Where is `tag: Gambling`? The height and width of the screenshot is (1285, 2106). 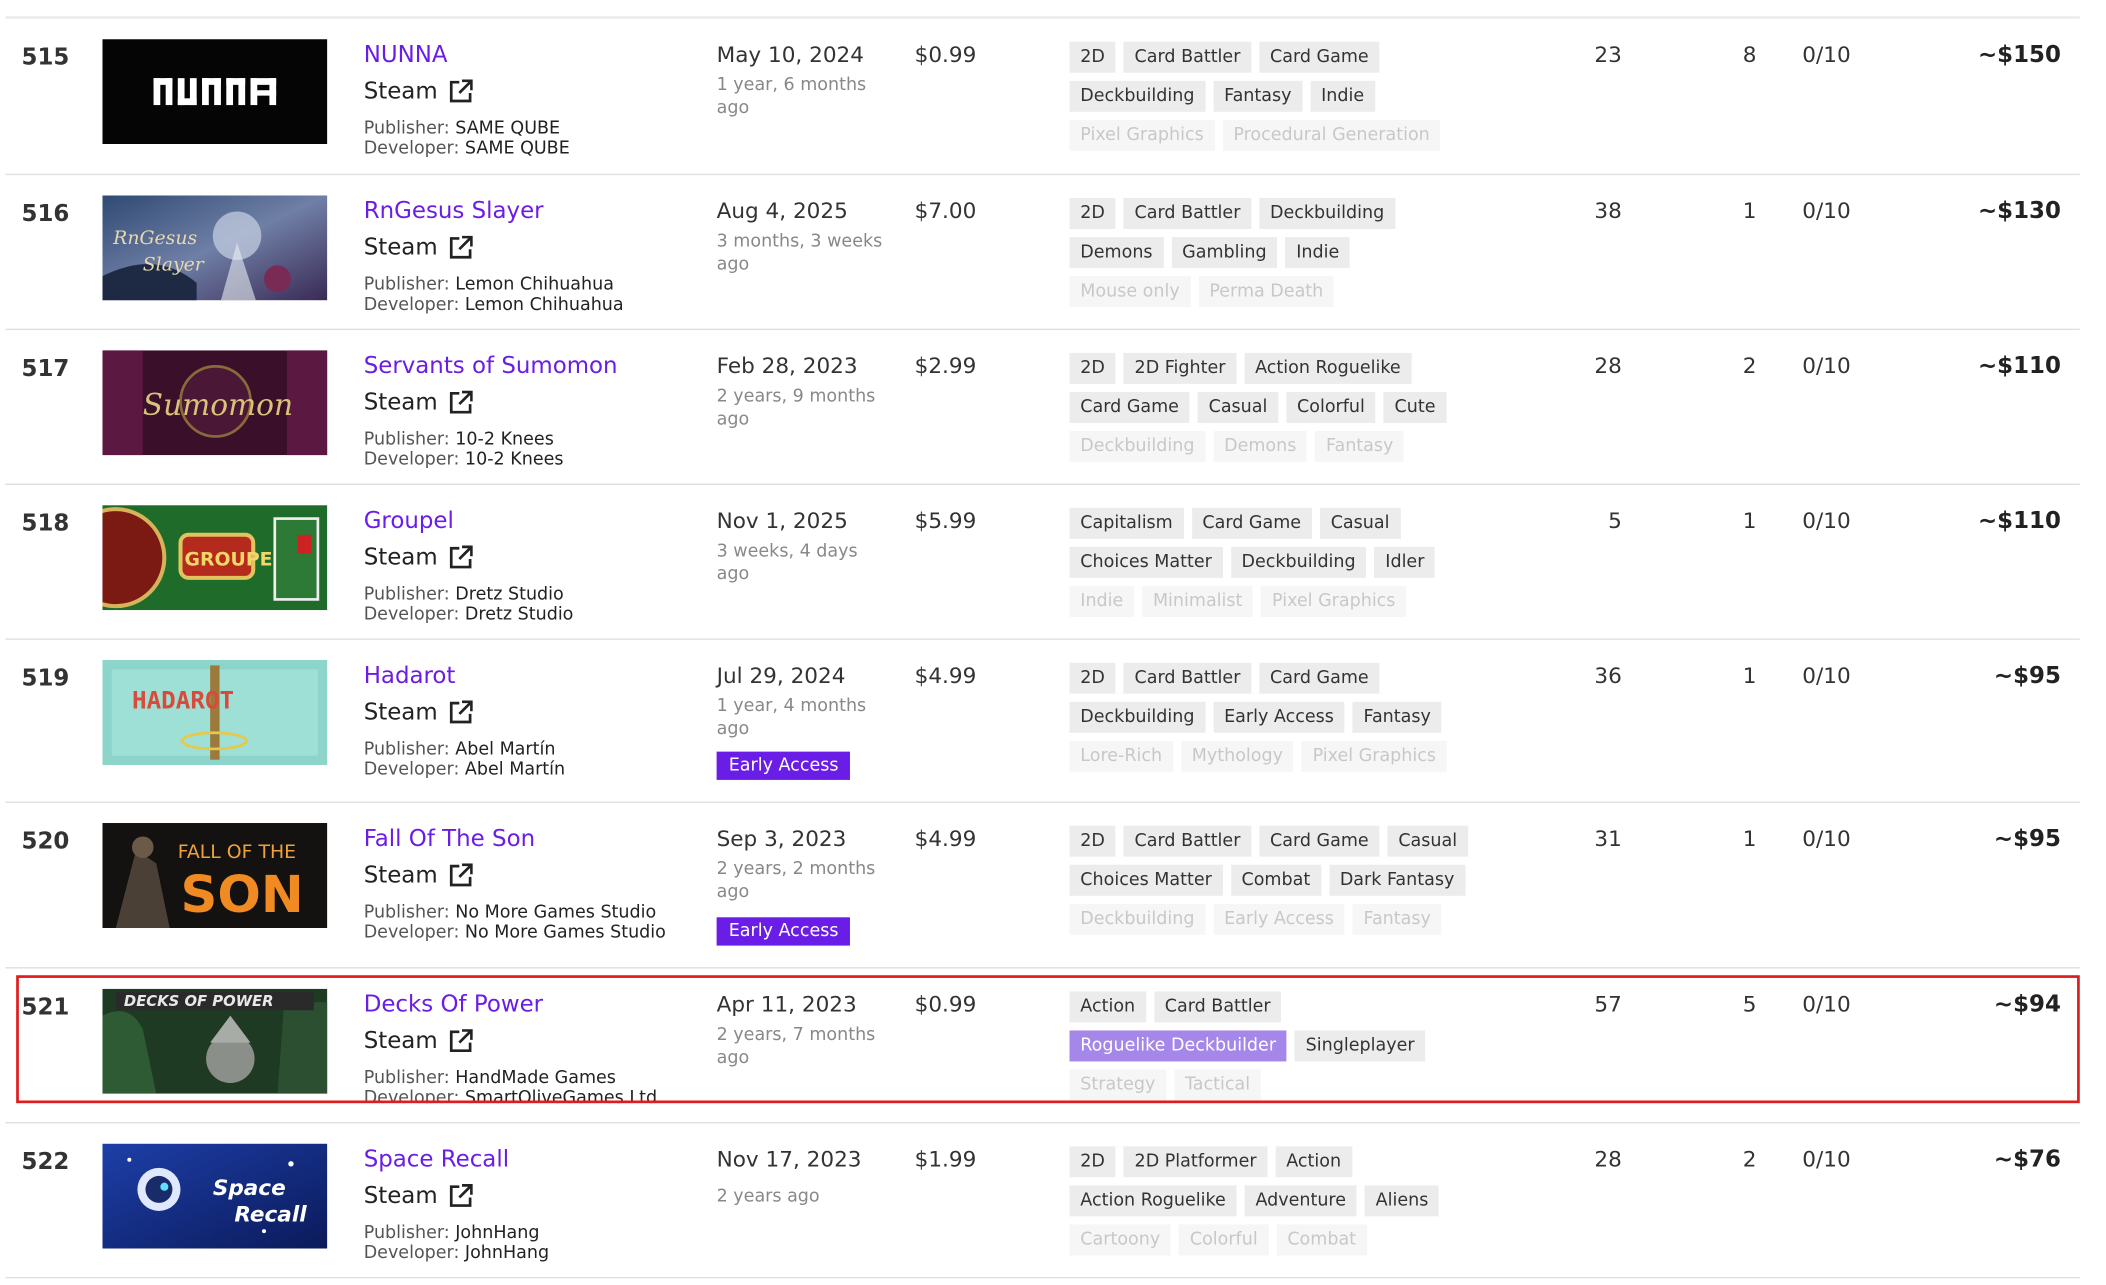
tag: Gambling is located at coordinates (1224, 253).